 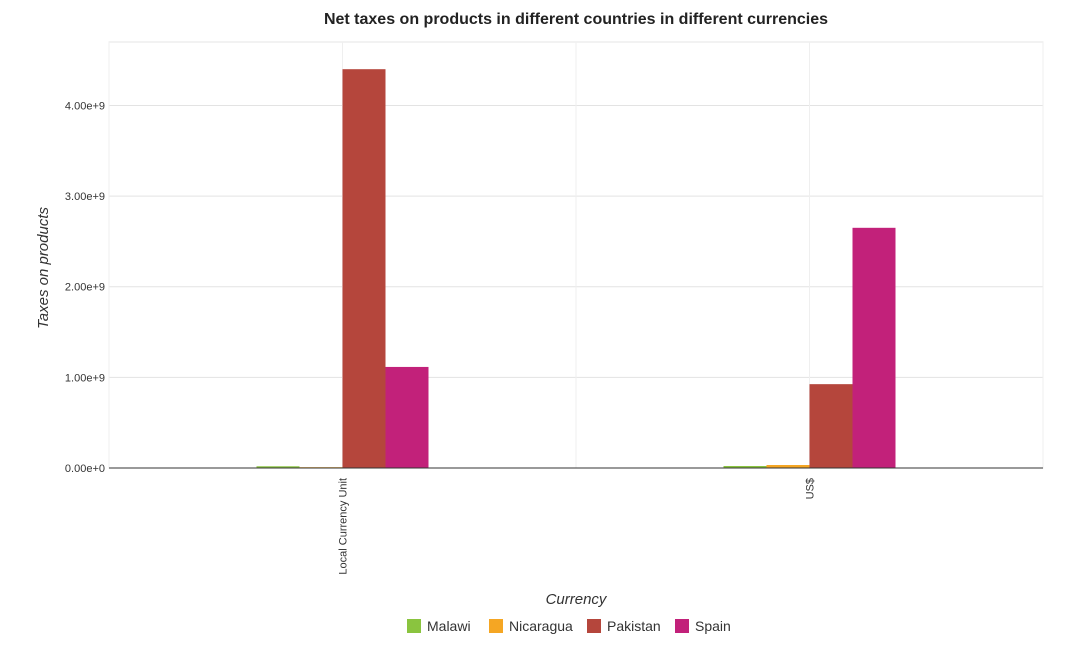 What do you see at coordinates (577, 599) in the screenshot?
I see `x-axis-label: Currency` at bounding box center [577, 599].